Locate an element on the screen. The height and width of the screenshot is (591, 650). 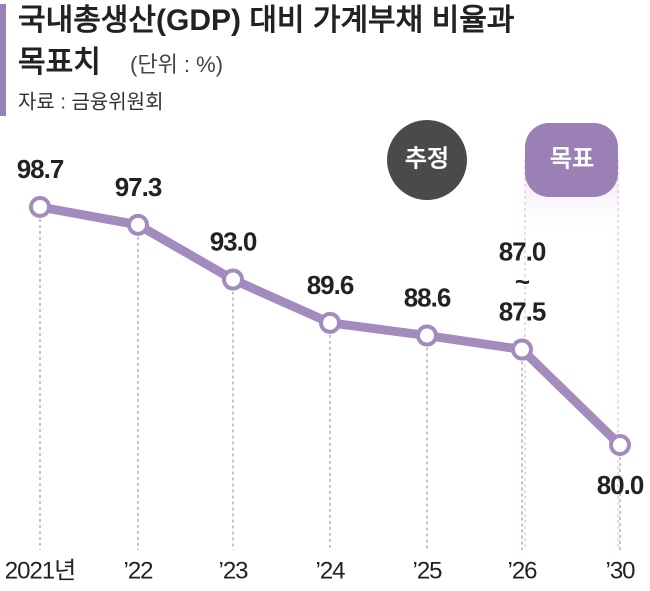
subtitle: (단위 : %) is located at coordinates (176, 64).